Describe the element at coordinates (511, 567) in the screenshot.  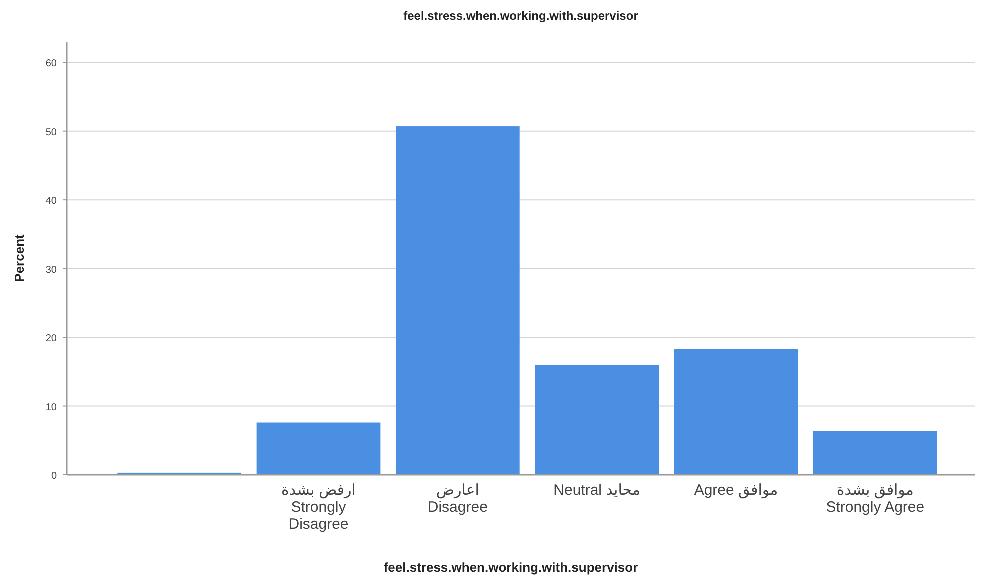
I see `x-axis-title: feel.stress.when.working.with.supervisor` at that location.